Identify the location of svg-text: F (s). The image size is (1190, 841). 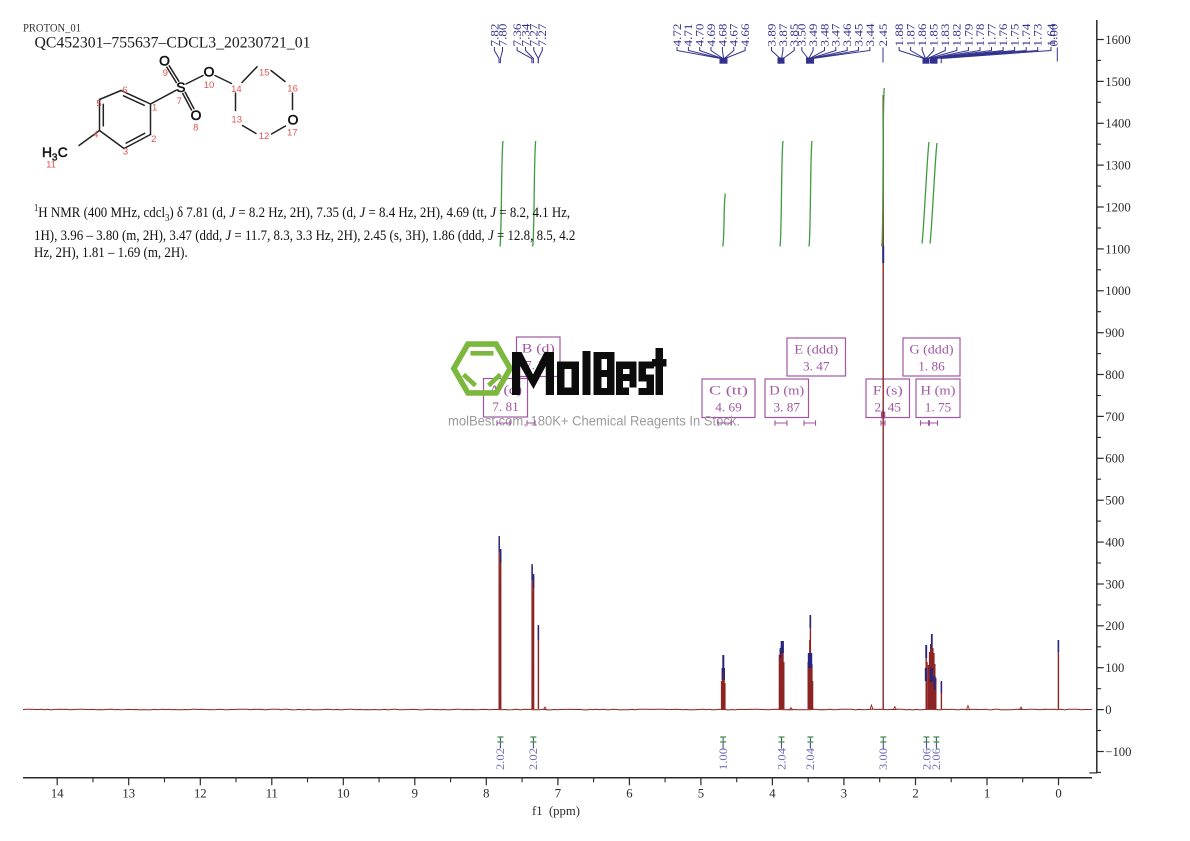
(888, 390).